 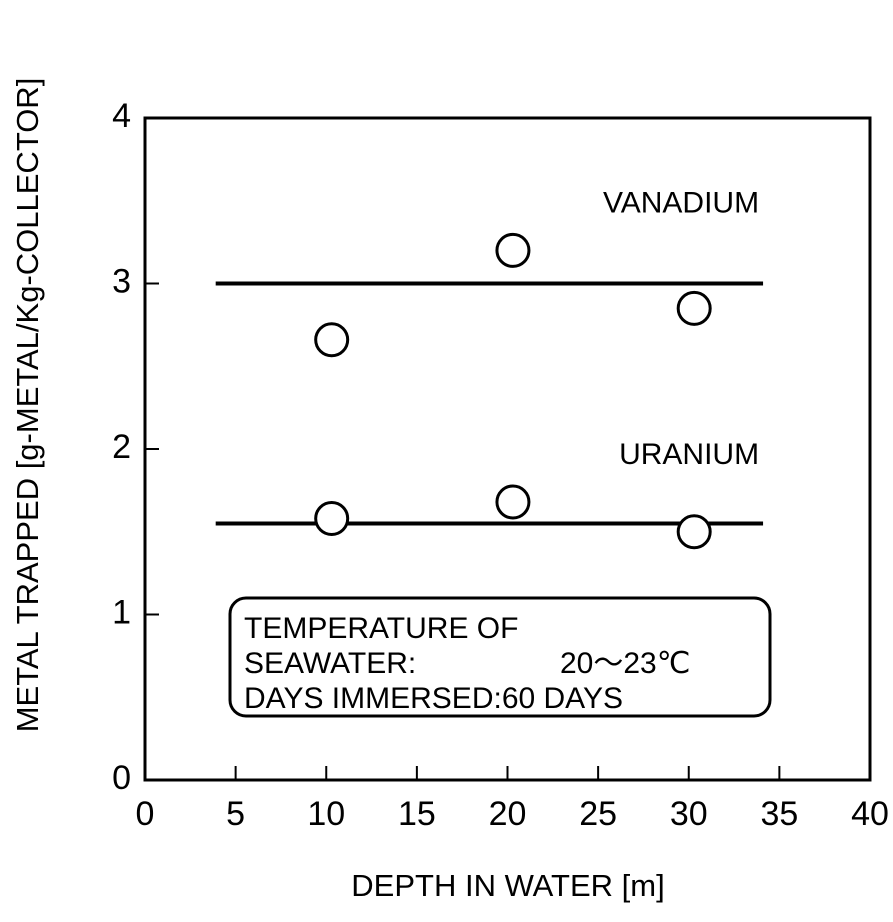 I want to click on x-tick-label: 0, so click(x=145, y=814).